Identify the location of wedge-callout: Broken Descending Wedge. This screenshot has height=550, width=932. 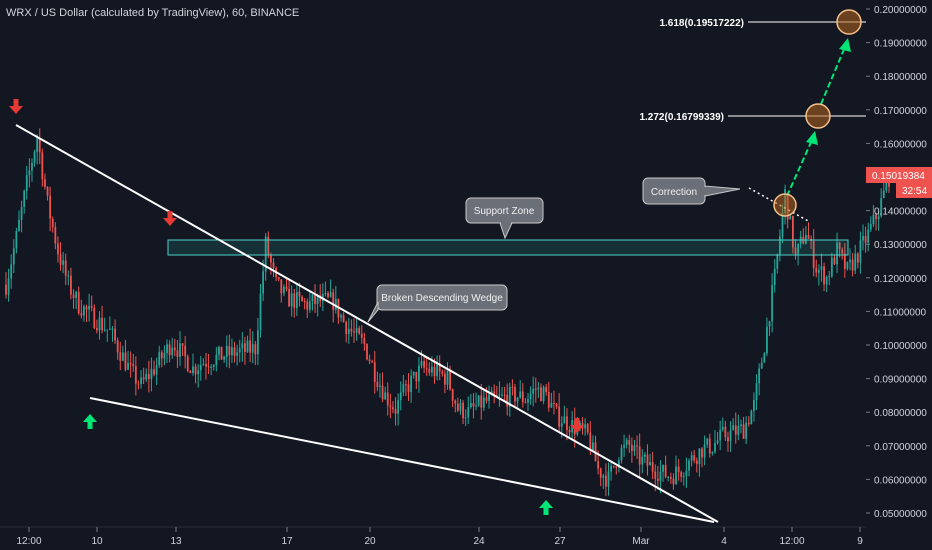
(437, 303).